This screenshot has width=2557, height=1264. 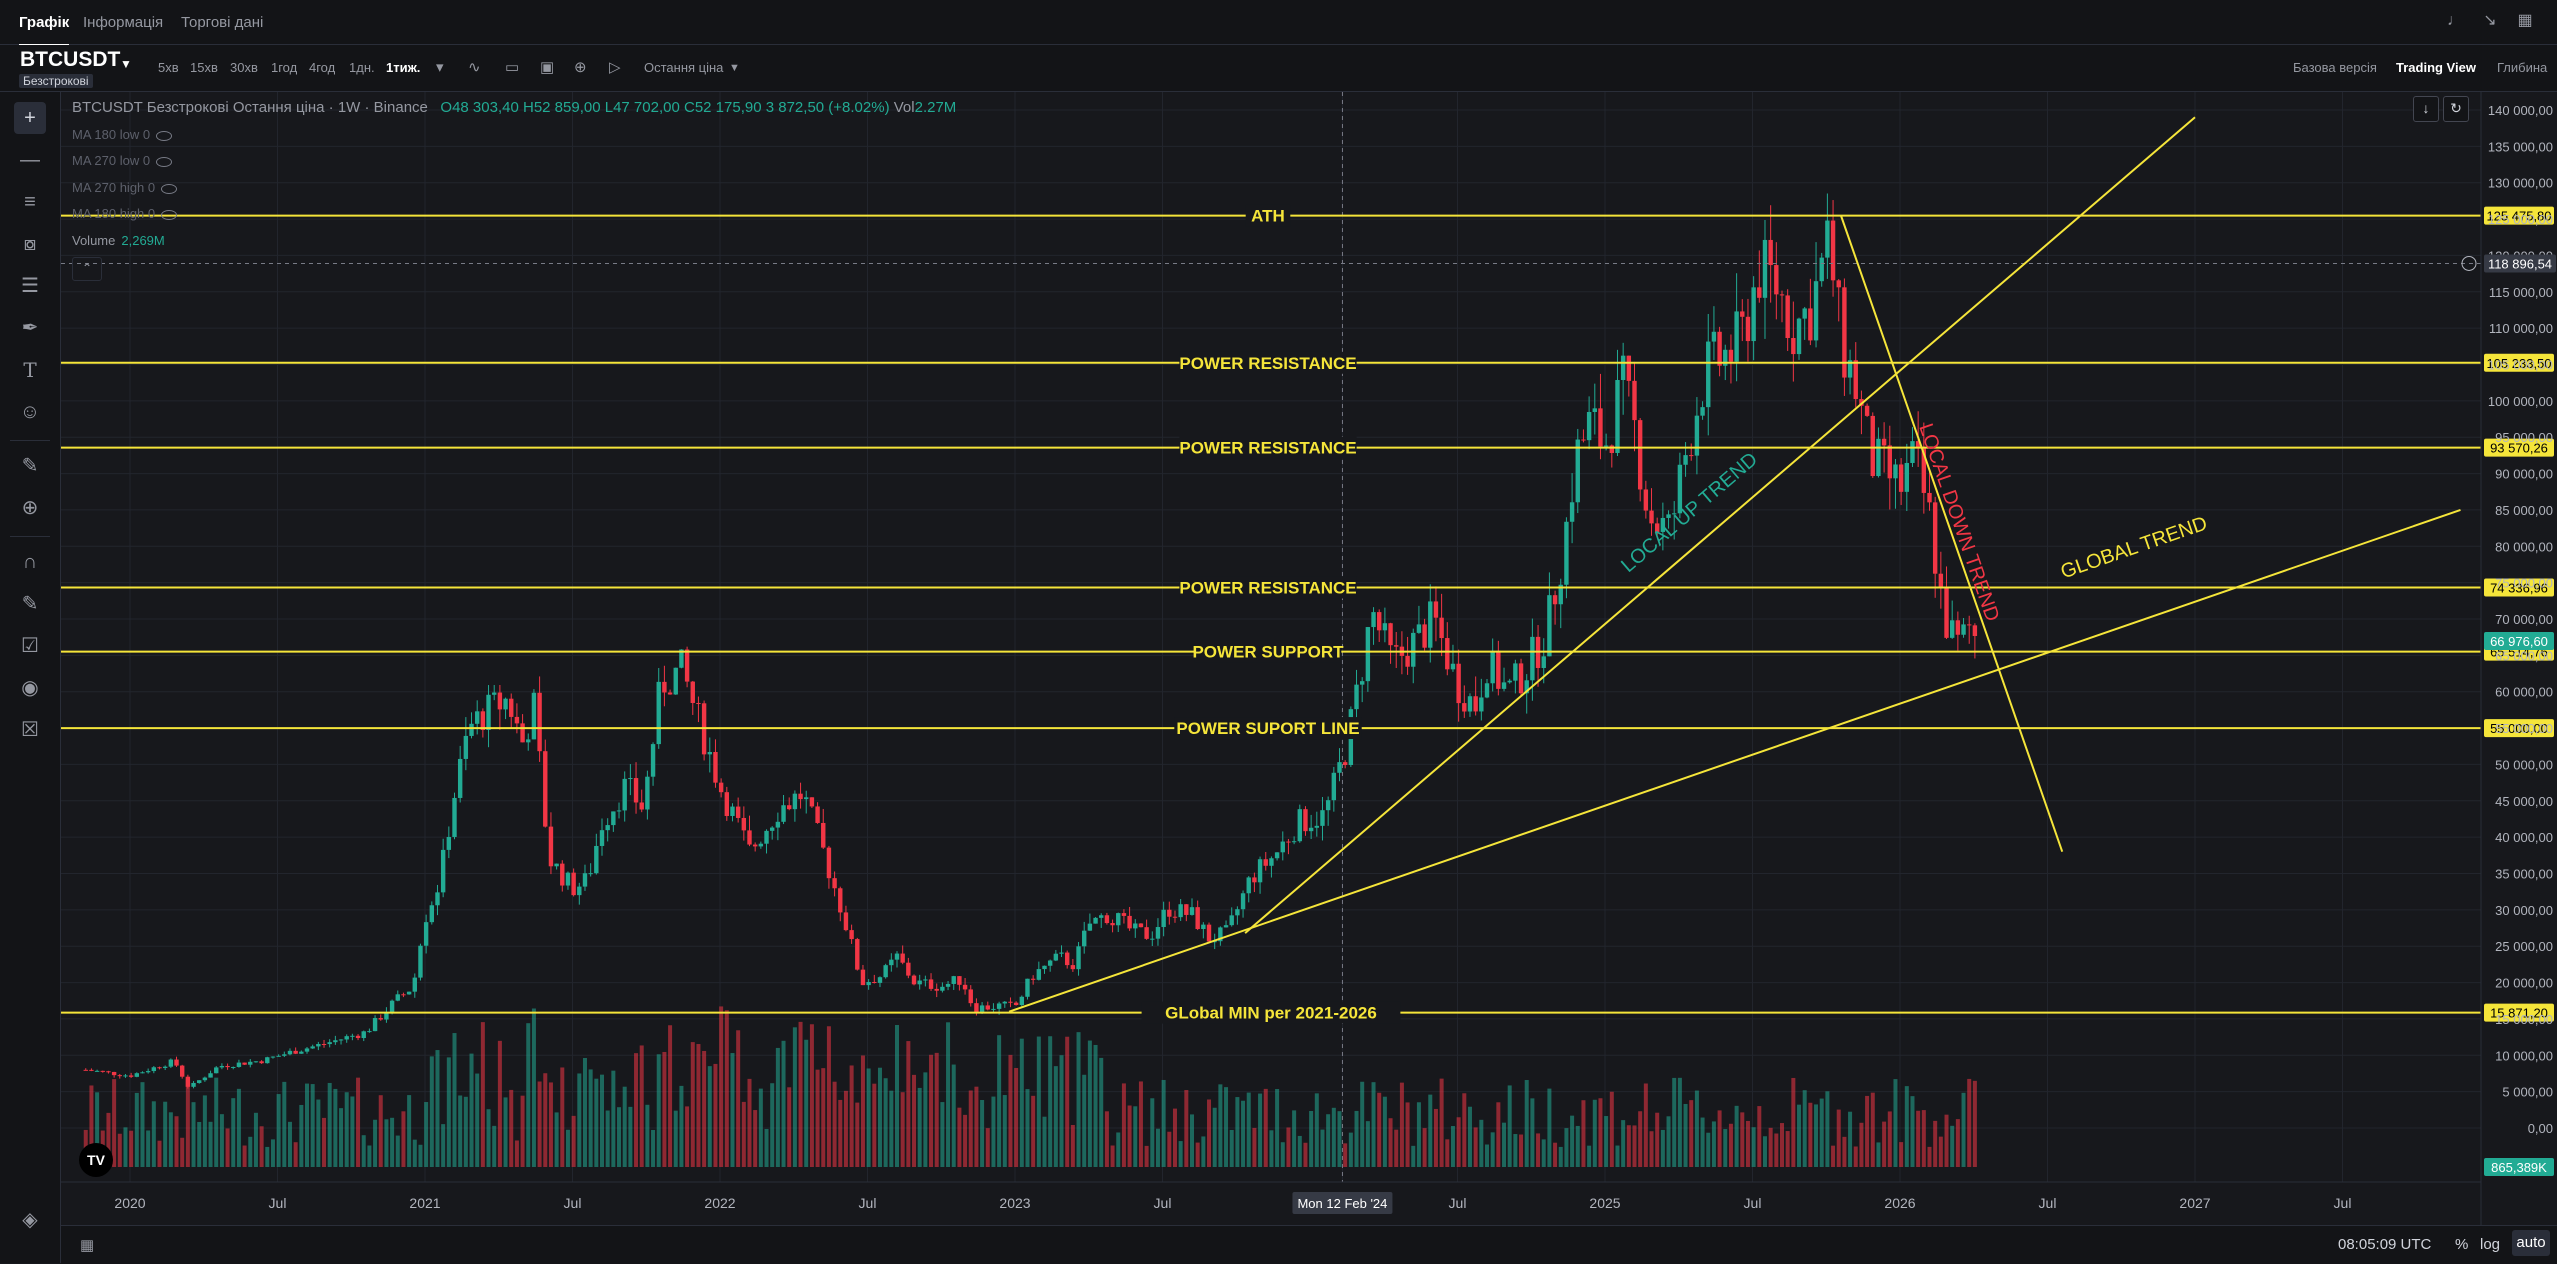 I want to click on price-axis-label: 15 000,00, so click(x=2524, y=1019).